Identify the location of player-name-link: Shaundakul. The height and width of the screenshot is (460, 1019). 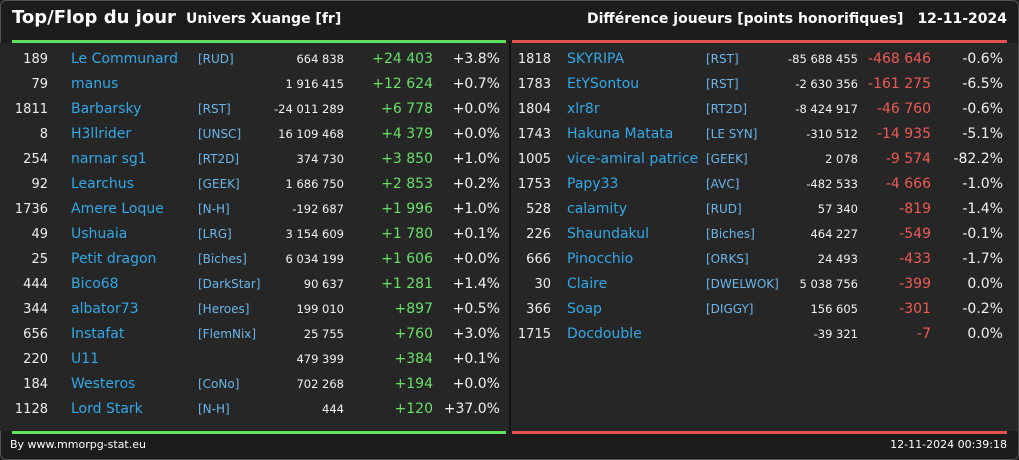
(608, 234).